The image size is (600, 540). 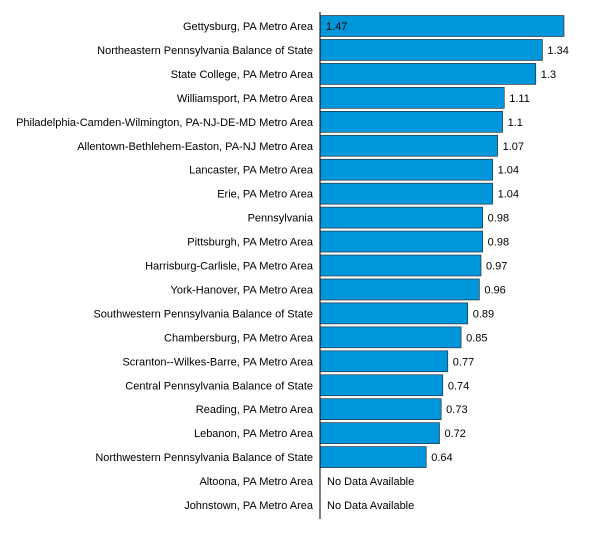 I want to click on data-label: 0.74, so click(x=458, y=386).